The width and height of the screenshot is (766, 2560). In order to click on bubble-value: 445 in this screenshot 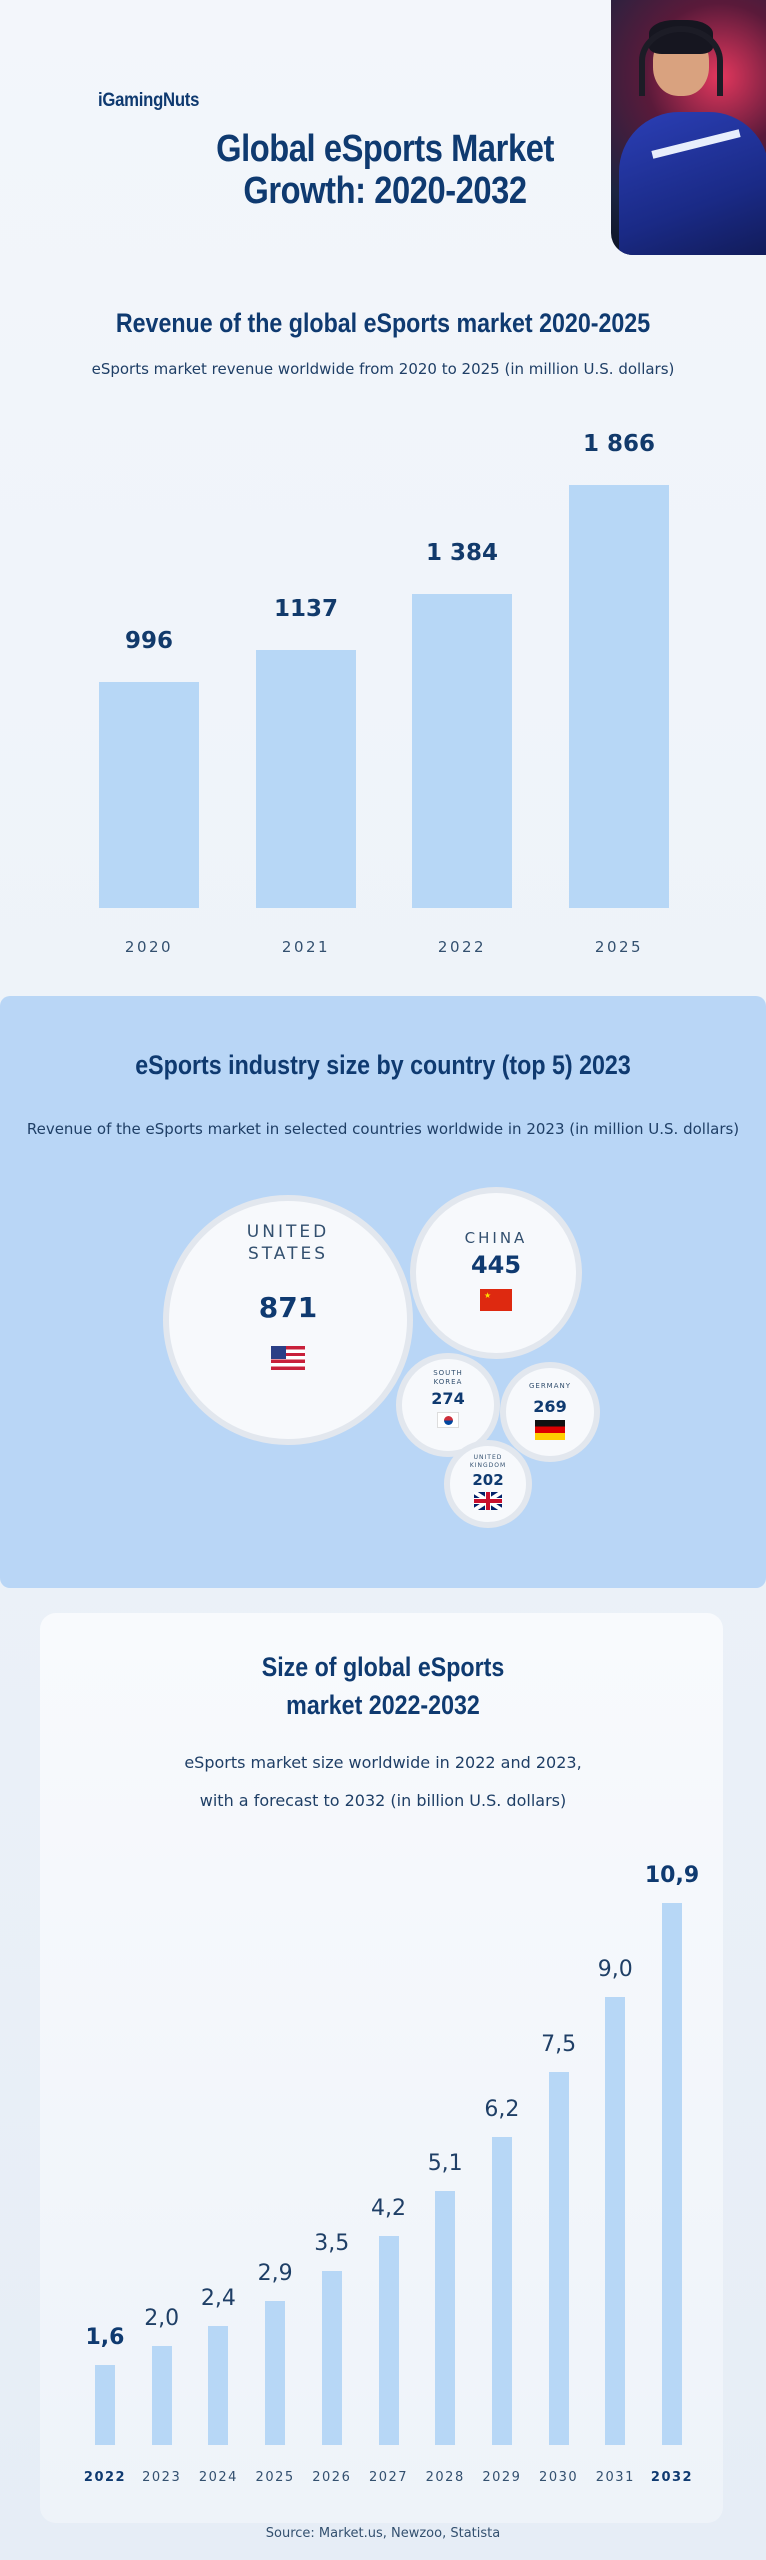, I will do `click(496, 1264)`.